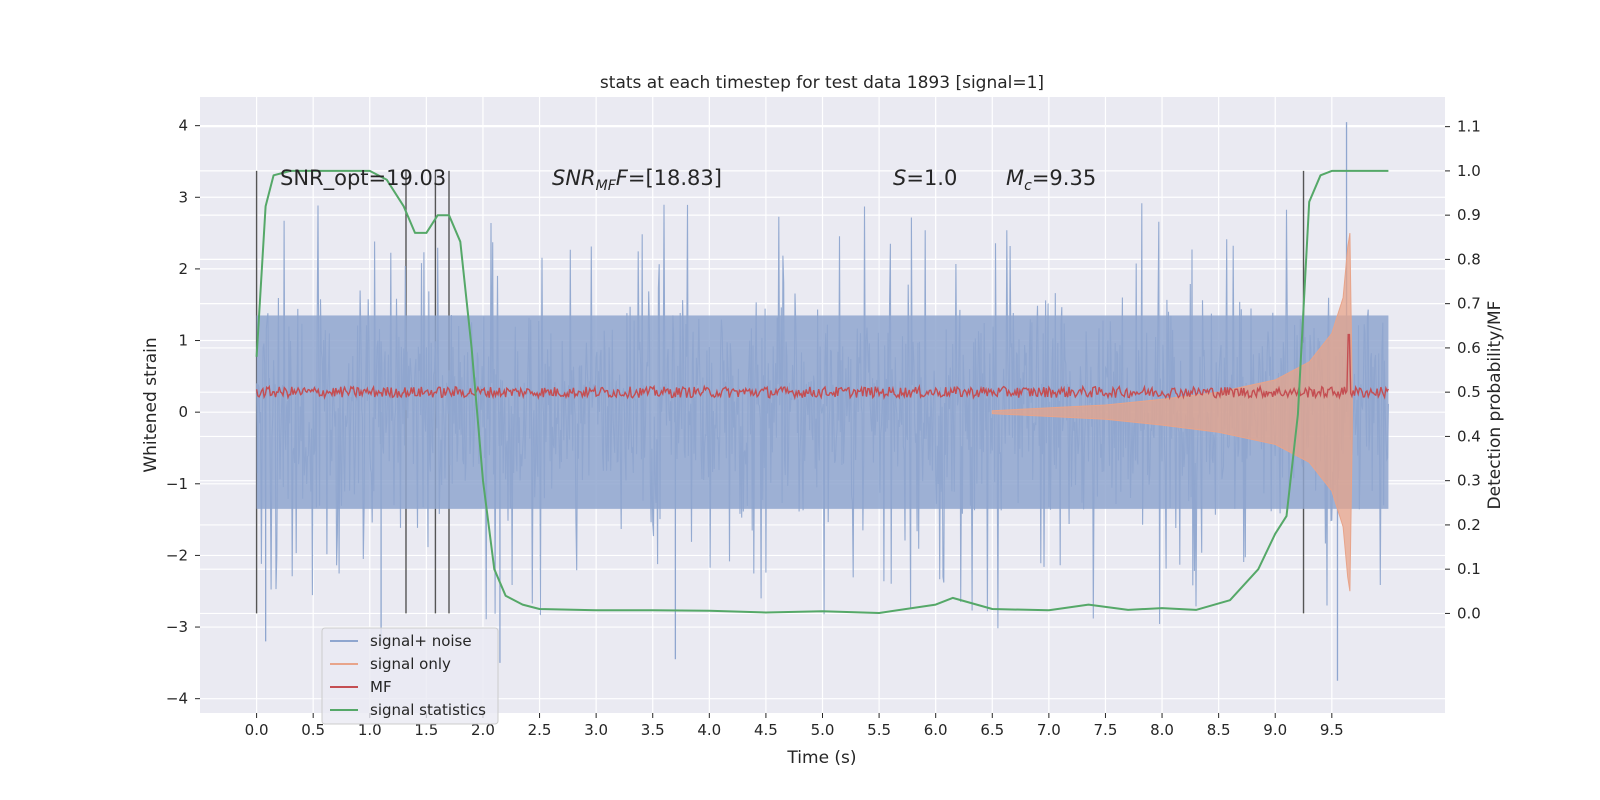  I want to click on mc-subscript: c, so click(1028, 186).